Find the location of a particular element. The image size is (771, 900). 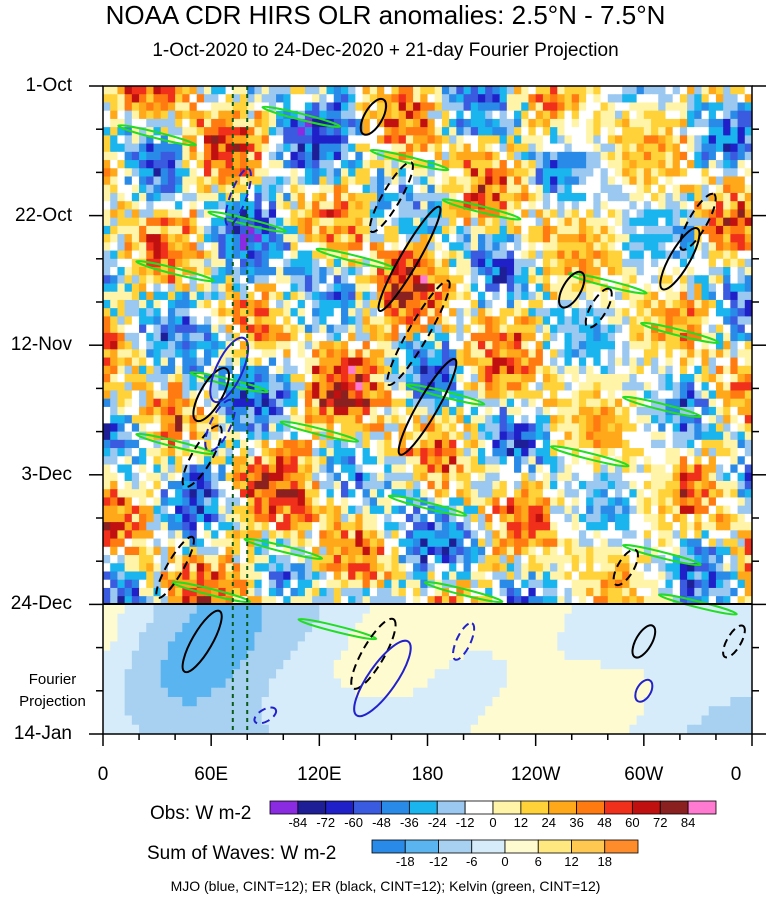

waves-colorbar is located at coordinates (505, 846).